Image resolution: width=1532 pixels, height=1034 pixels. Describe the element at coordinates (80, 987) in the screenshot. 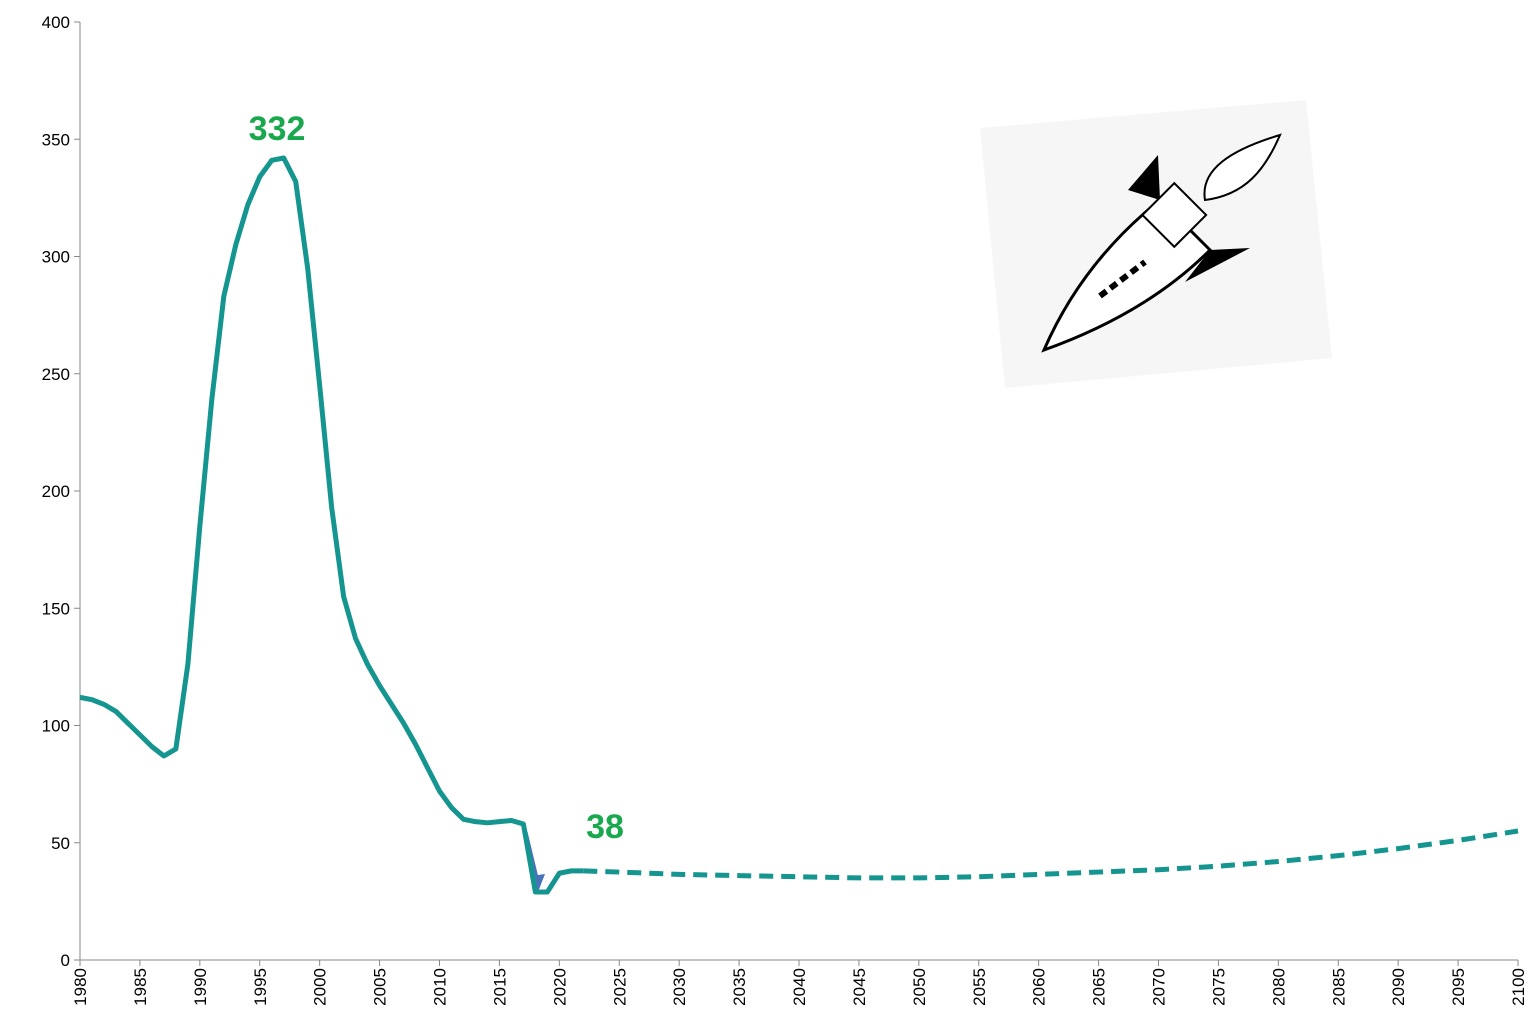

I see `x-tick-label: 1980` at that location.